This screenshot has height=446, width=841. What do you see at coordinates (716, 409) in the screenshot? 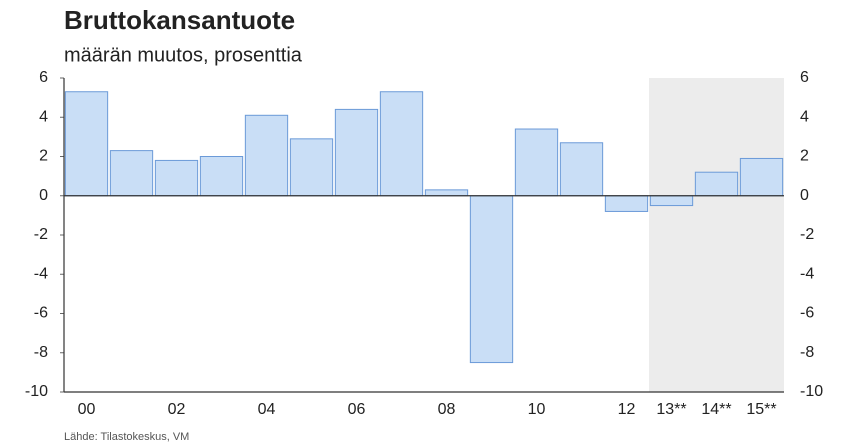
I see `x-tick-label: 14**` at bounding box center [716, 409].